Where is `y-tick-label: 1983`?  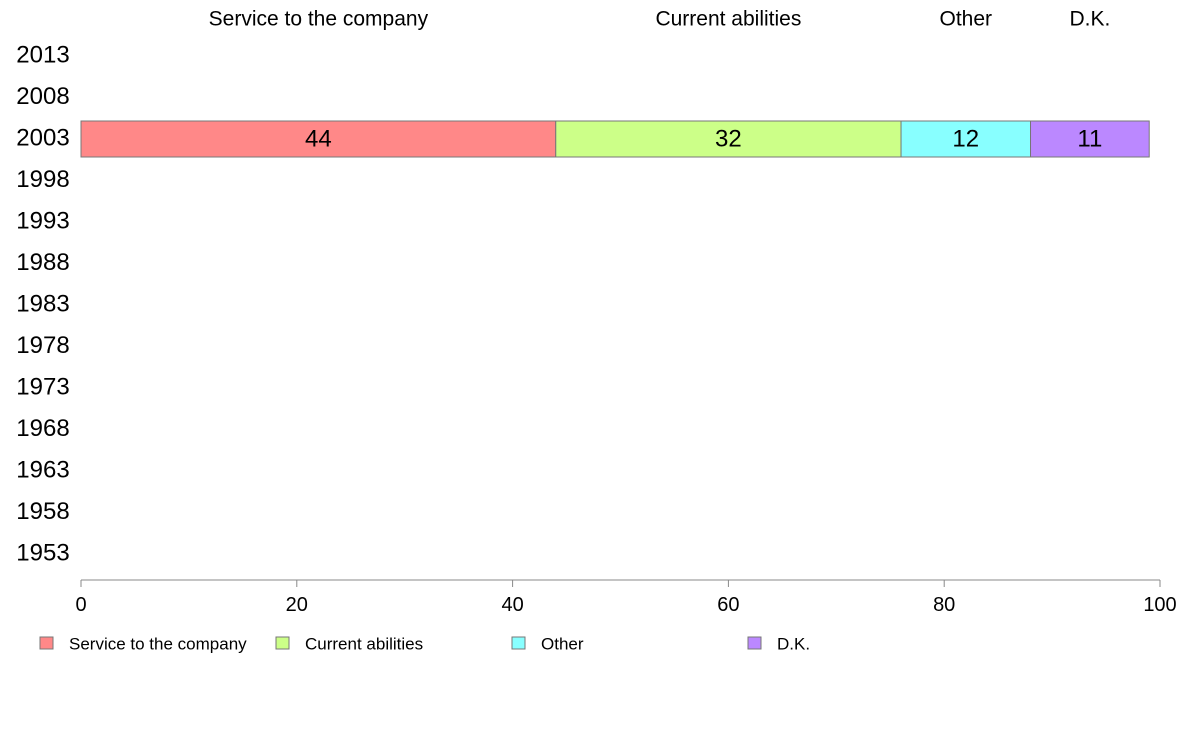 y-tick-label: 1983 is located at coordinates (42, 304).